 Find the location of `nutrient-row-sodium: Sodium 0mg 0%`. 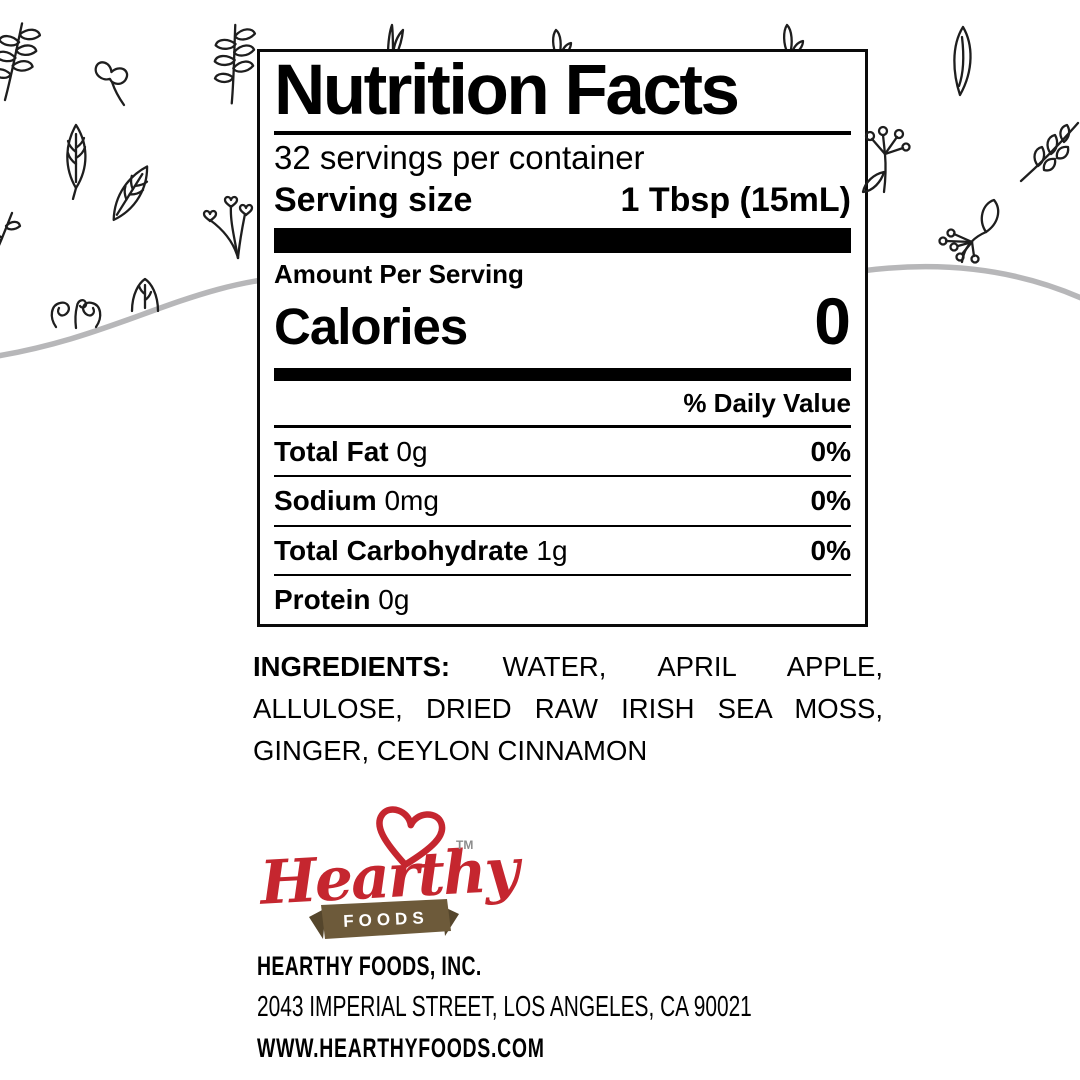

nutrient-row-sodium: Sodium 0mg 0% is located at coordinates (562, 502).